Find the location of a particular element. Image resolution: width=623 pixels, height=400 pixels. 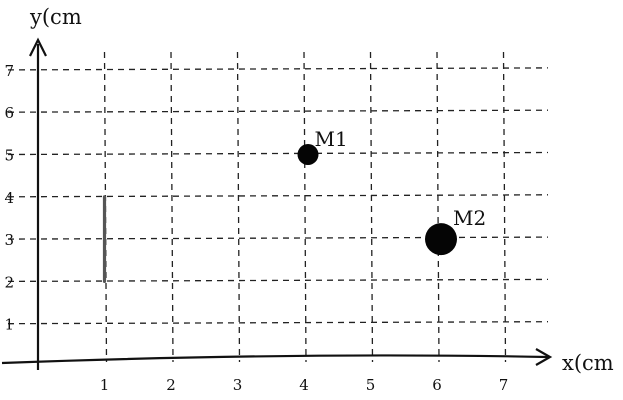

x-axis-arrow-icon is located at coordinates (544, 357).